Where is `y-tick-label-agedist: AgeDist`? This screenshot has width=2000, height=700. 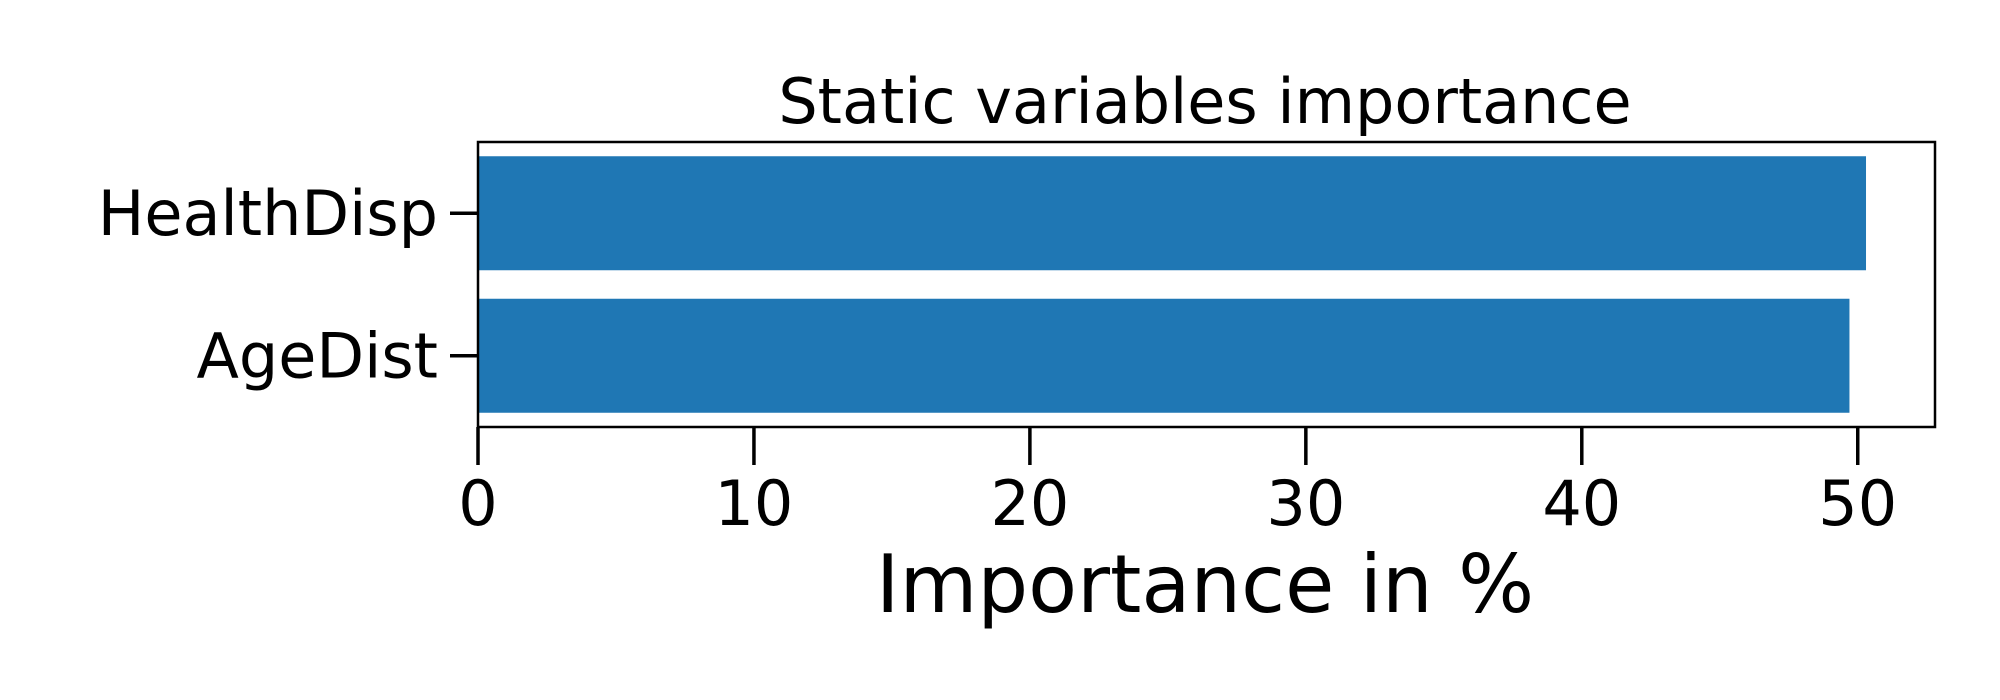
y-tick-label-agedist: AgeDist is located at coordinates (318, 355).